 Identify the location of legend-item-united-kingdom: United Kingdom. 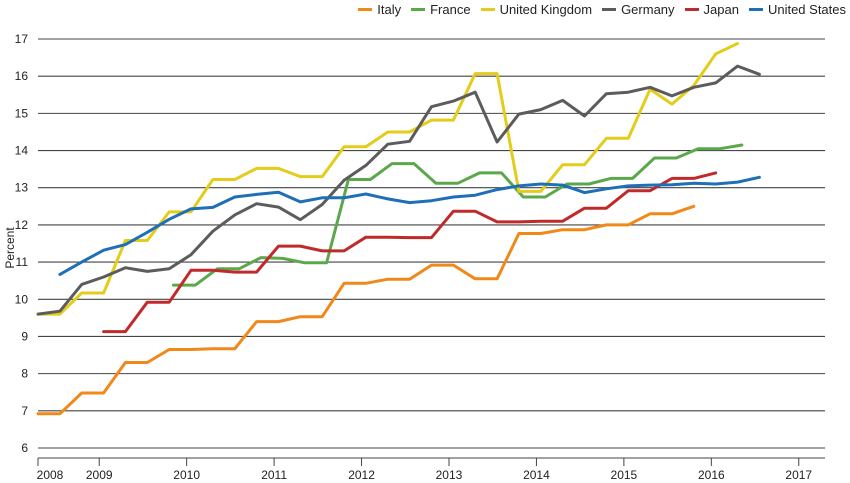
(536, 9).